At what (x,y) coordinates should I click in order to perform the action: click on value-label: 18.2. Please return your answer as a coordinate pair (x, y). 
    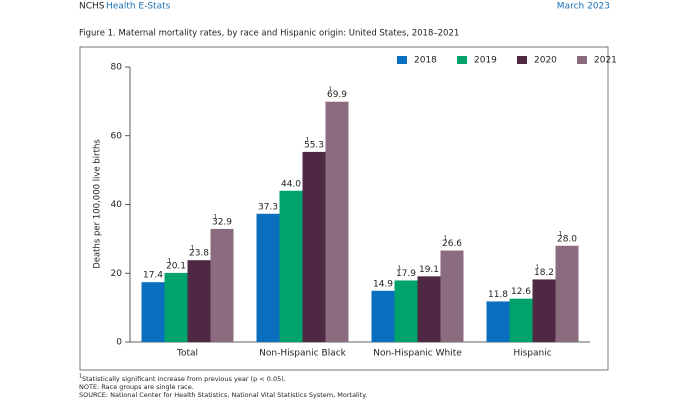
    Looking at the image, I should click on (544, 273).